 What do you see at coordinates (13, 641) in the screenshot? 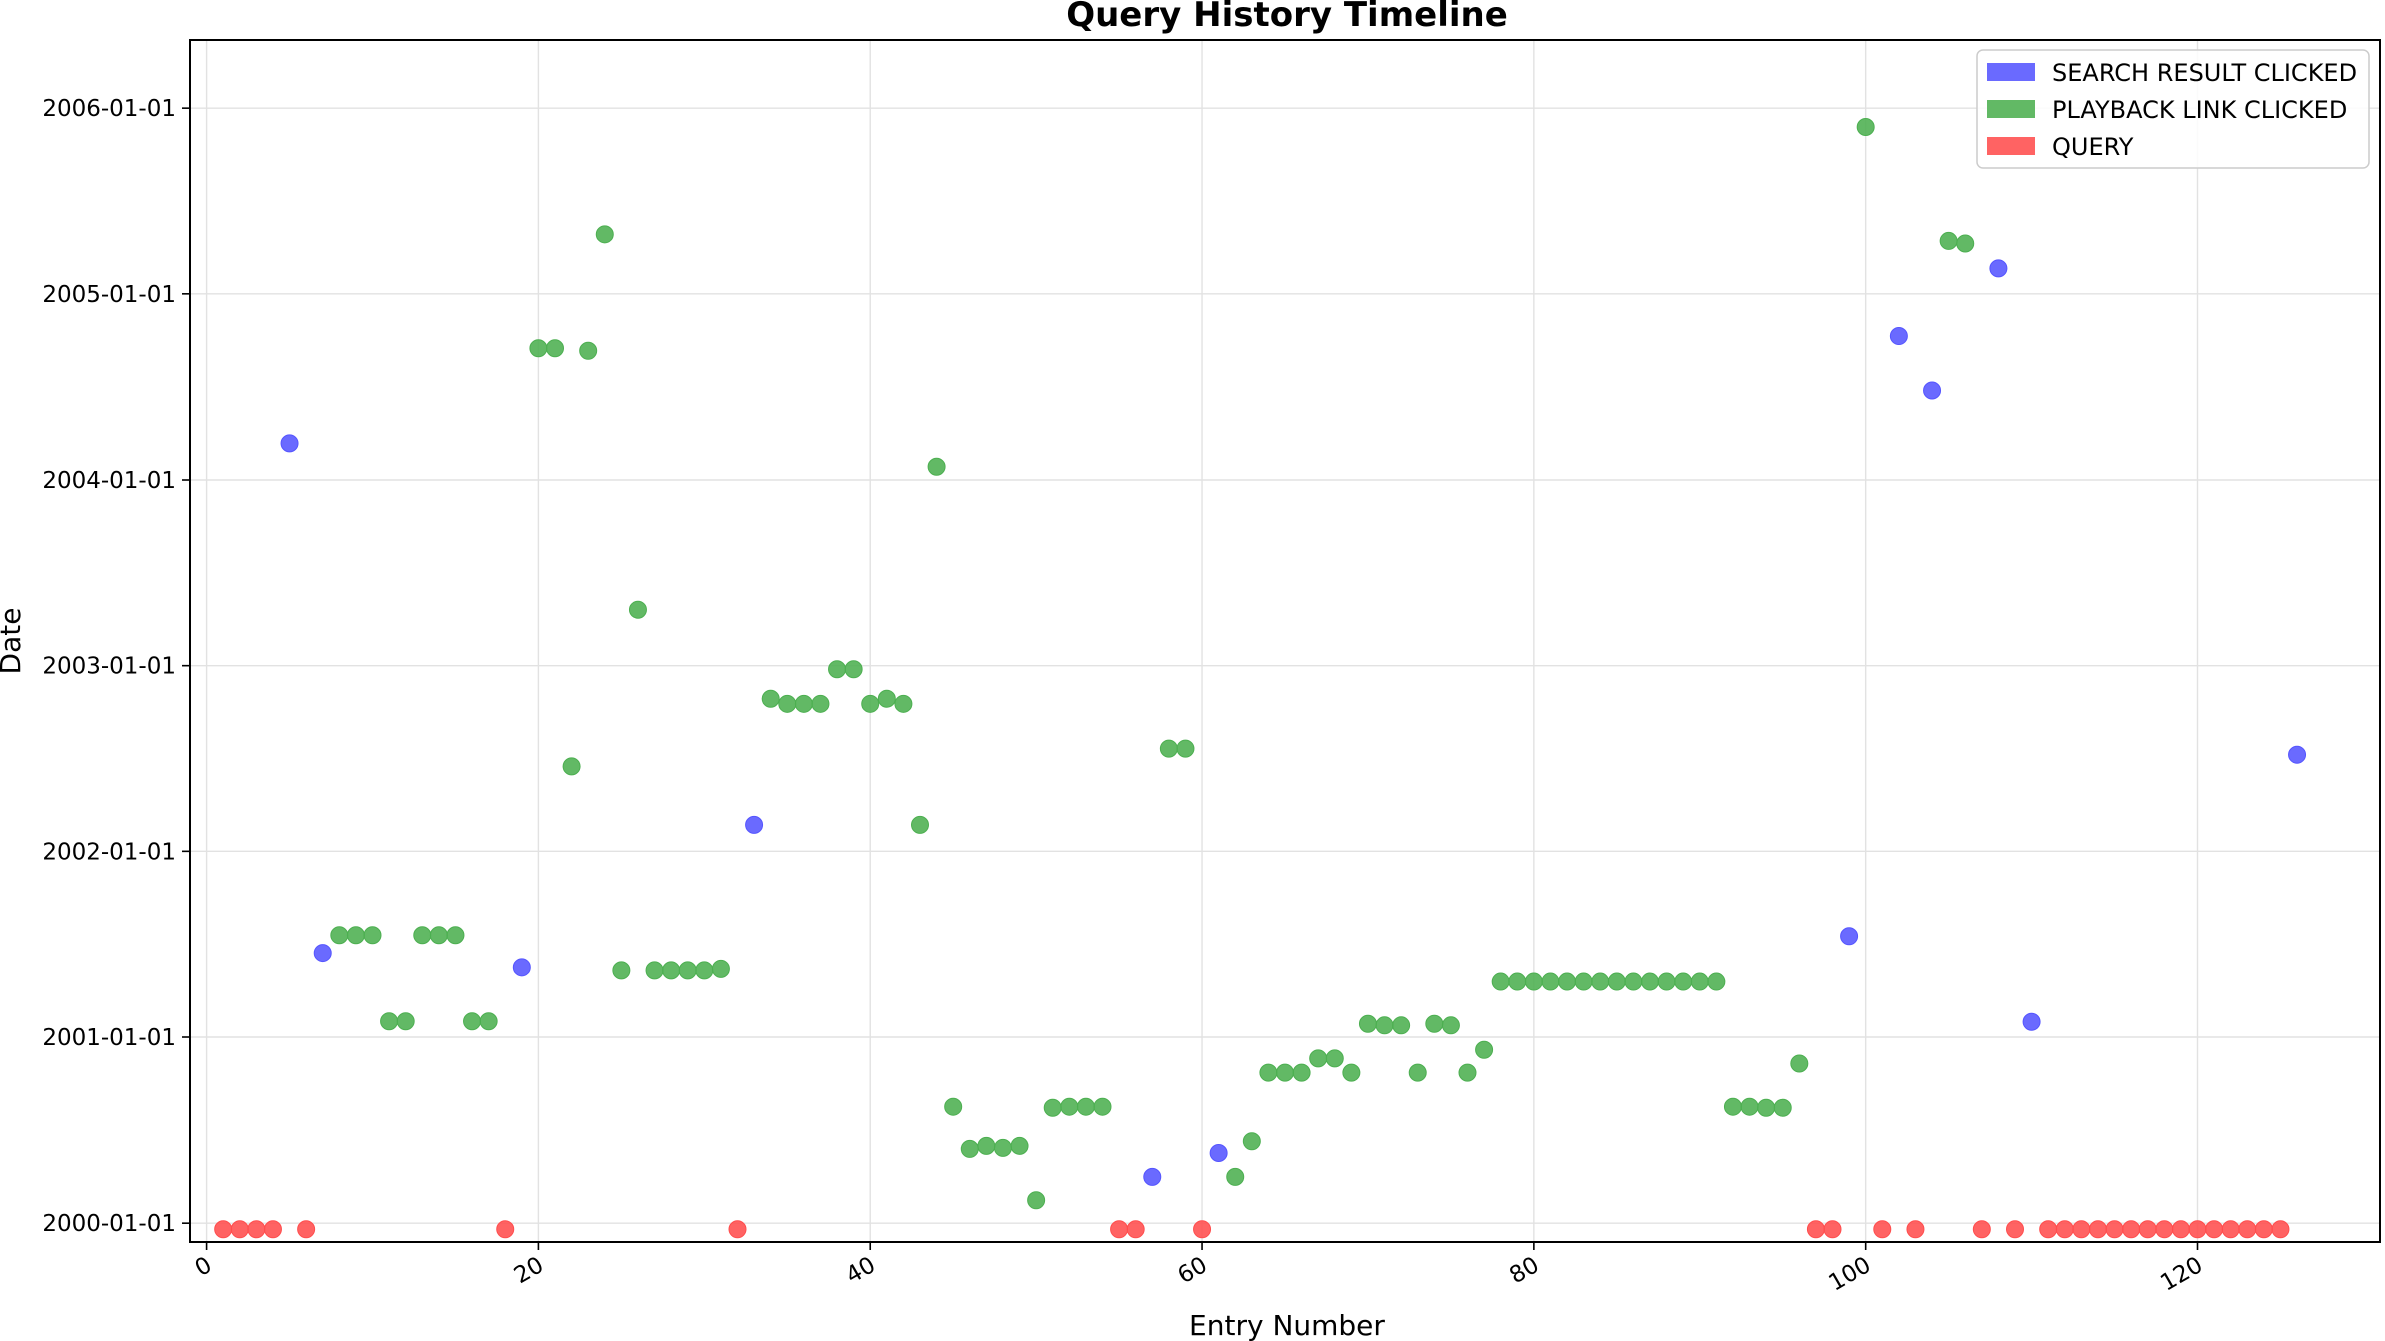
I see `y-axis-label: Date` at bounding box center [13, 641].